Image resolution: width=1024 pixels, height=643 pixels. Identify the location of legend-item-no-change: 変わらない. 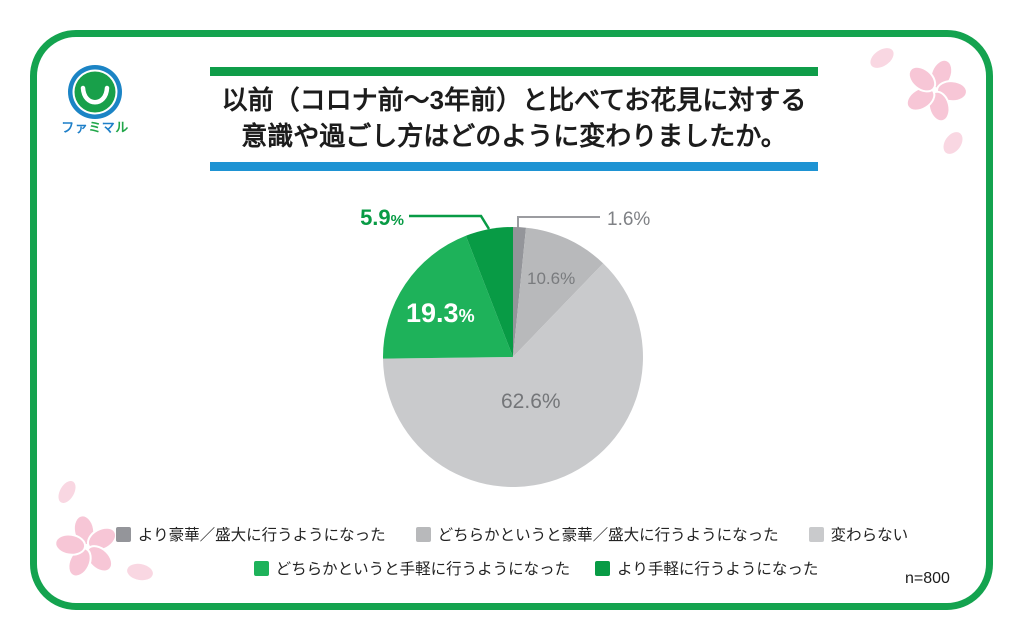
(858, 534).